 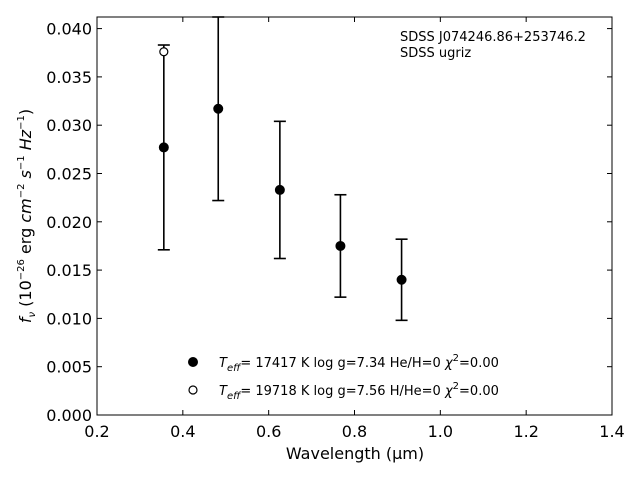 I want to click on y-tick-label: 0.010, so click(x=69, y=318).